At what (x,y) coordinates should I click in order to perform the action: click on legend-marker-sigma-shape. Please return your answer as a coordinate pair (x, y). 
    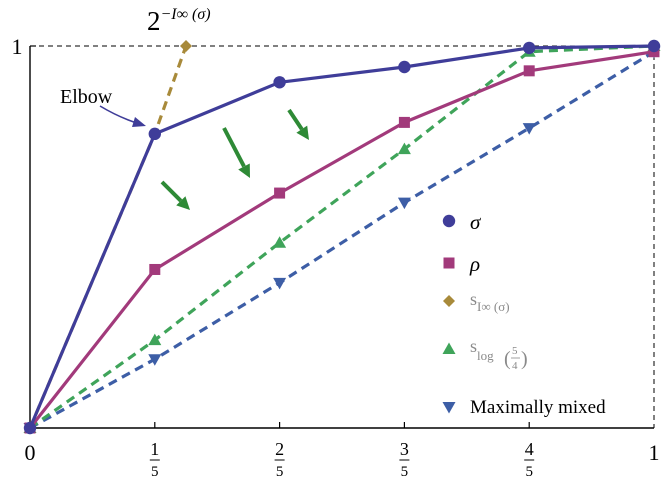
    Looking at the image, I should click on (449, 221).